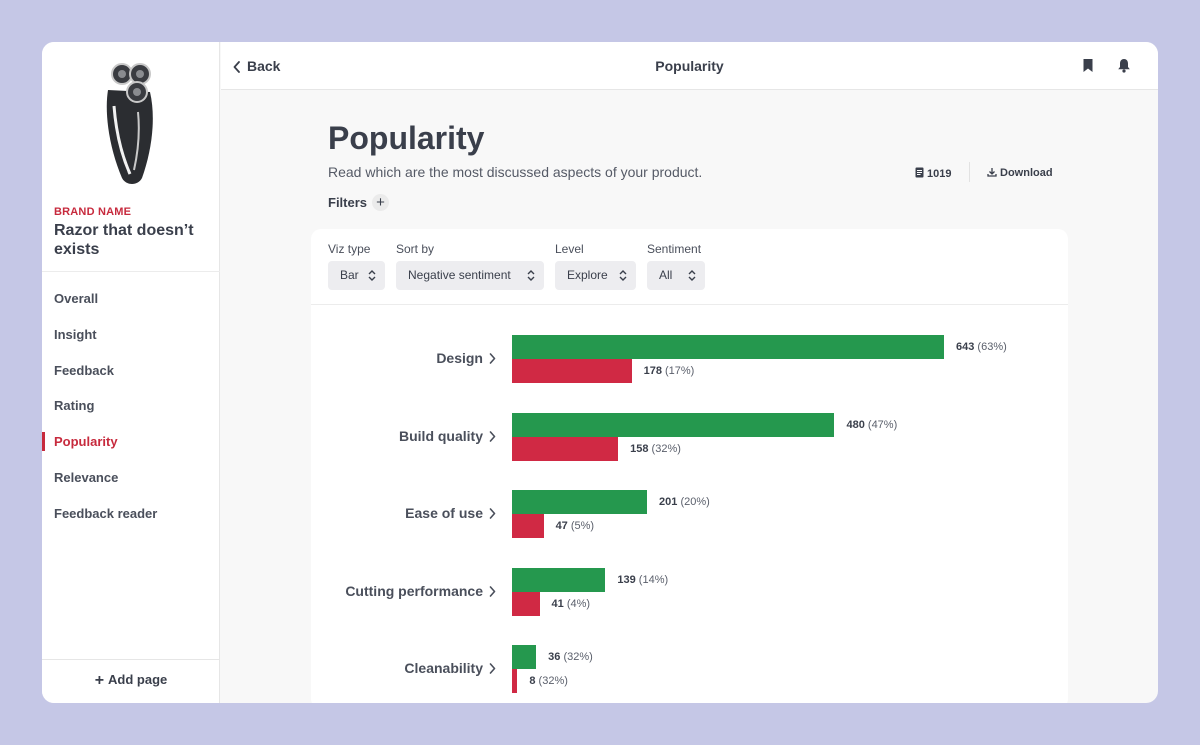  Describe the element at coordinates (528, 526) in the screenshot. I see `negative-bar-ease-of-use` at that location.